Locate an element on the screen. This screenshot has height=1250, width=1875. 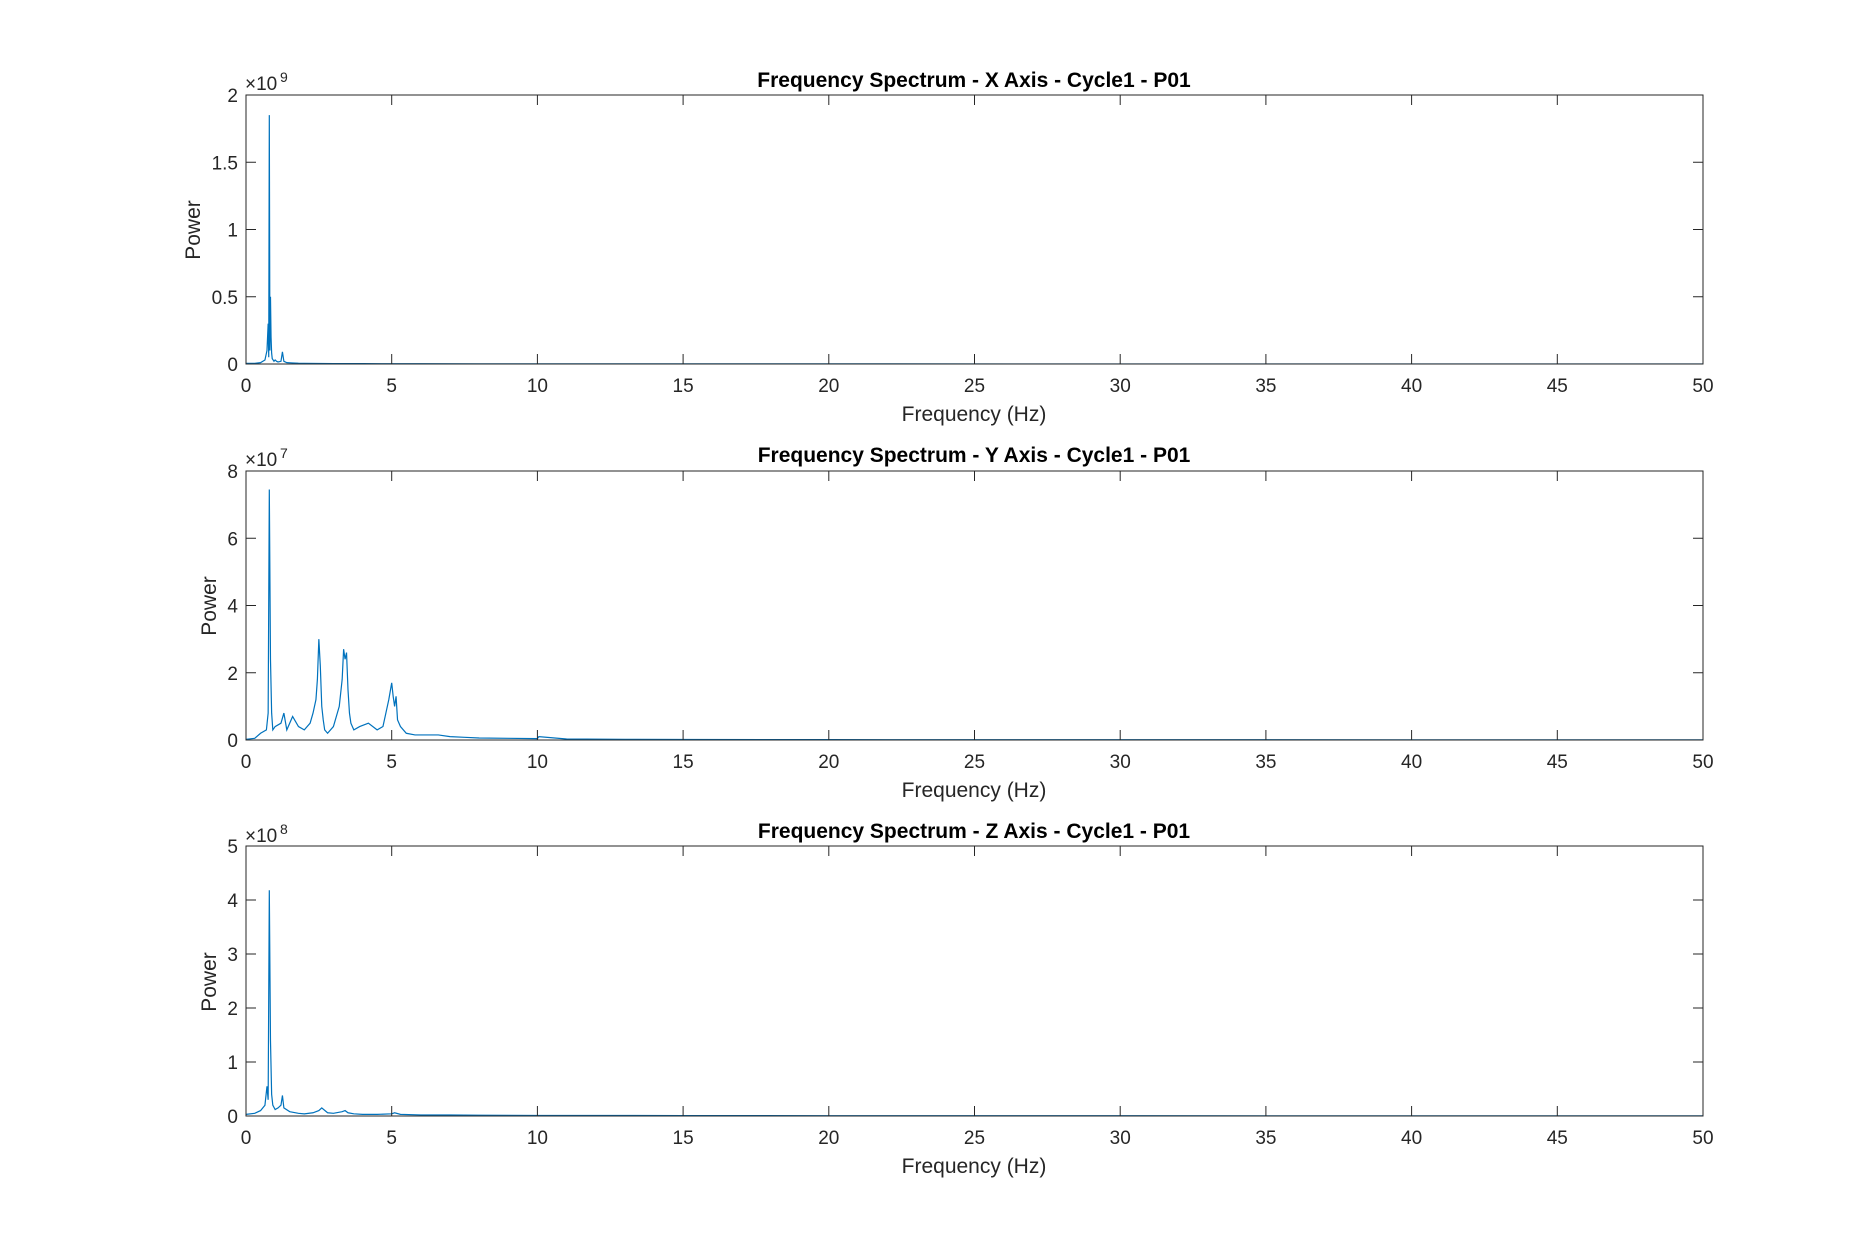
y-tick-label: 5 is located at coordinates (232, 847).